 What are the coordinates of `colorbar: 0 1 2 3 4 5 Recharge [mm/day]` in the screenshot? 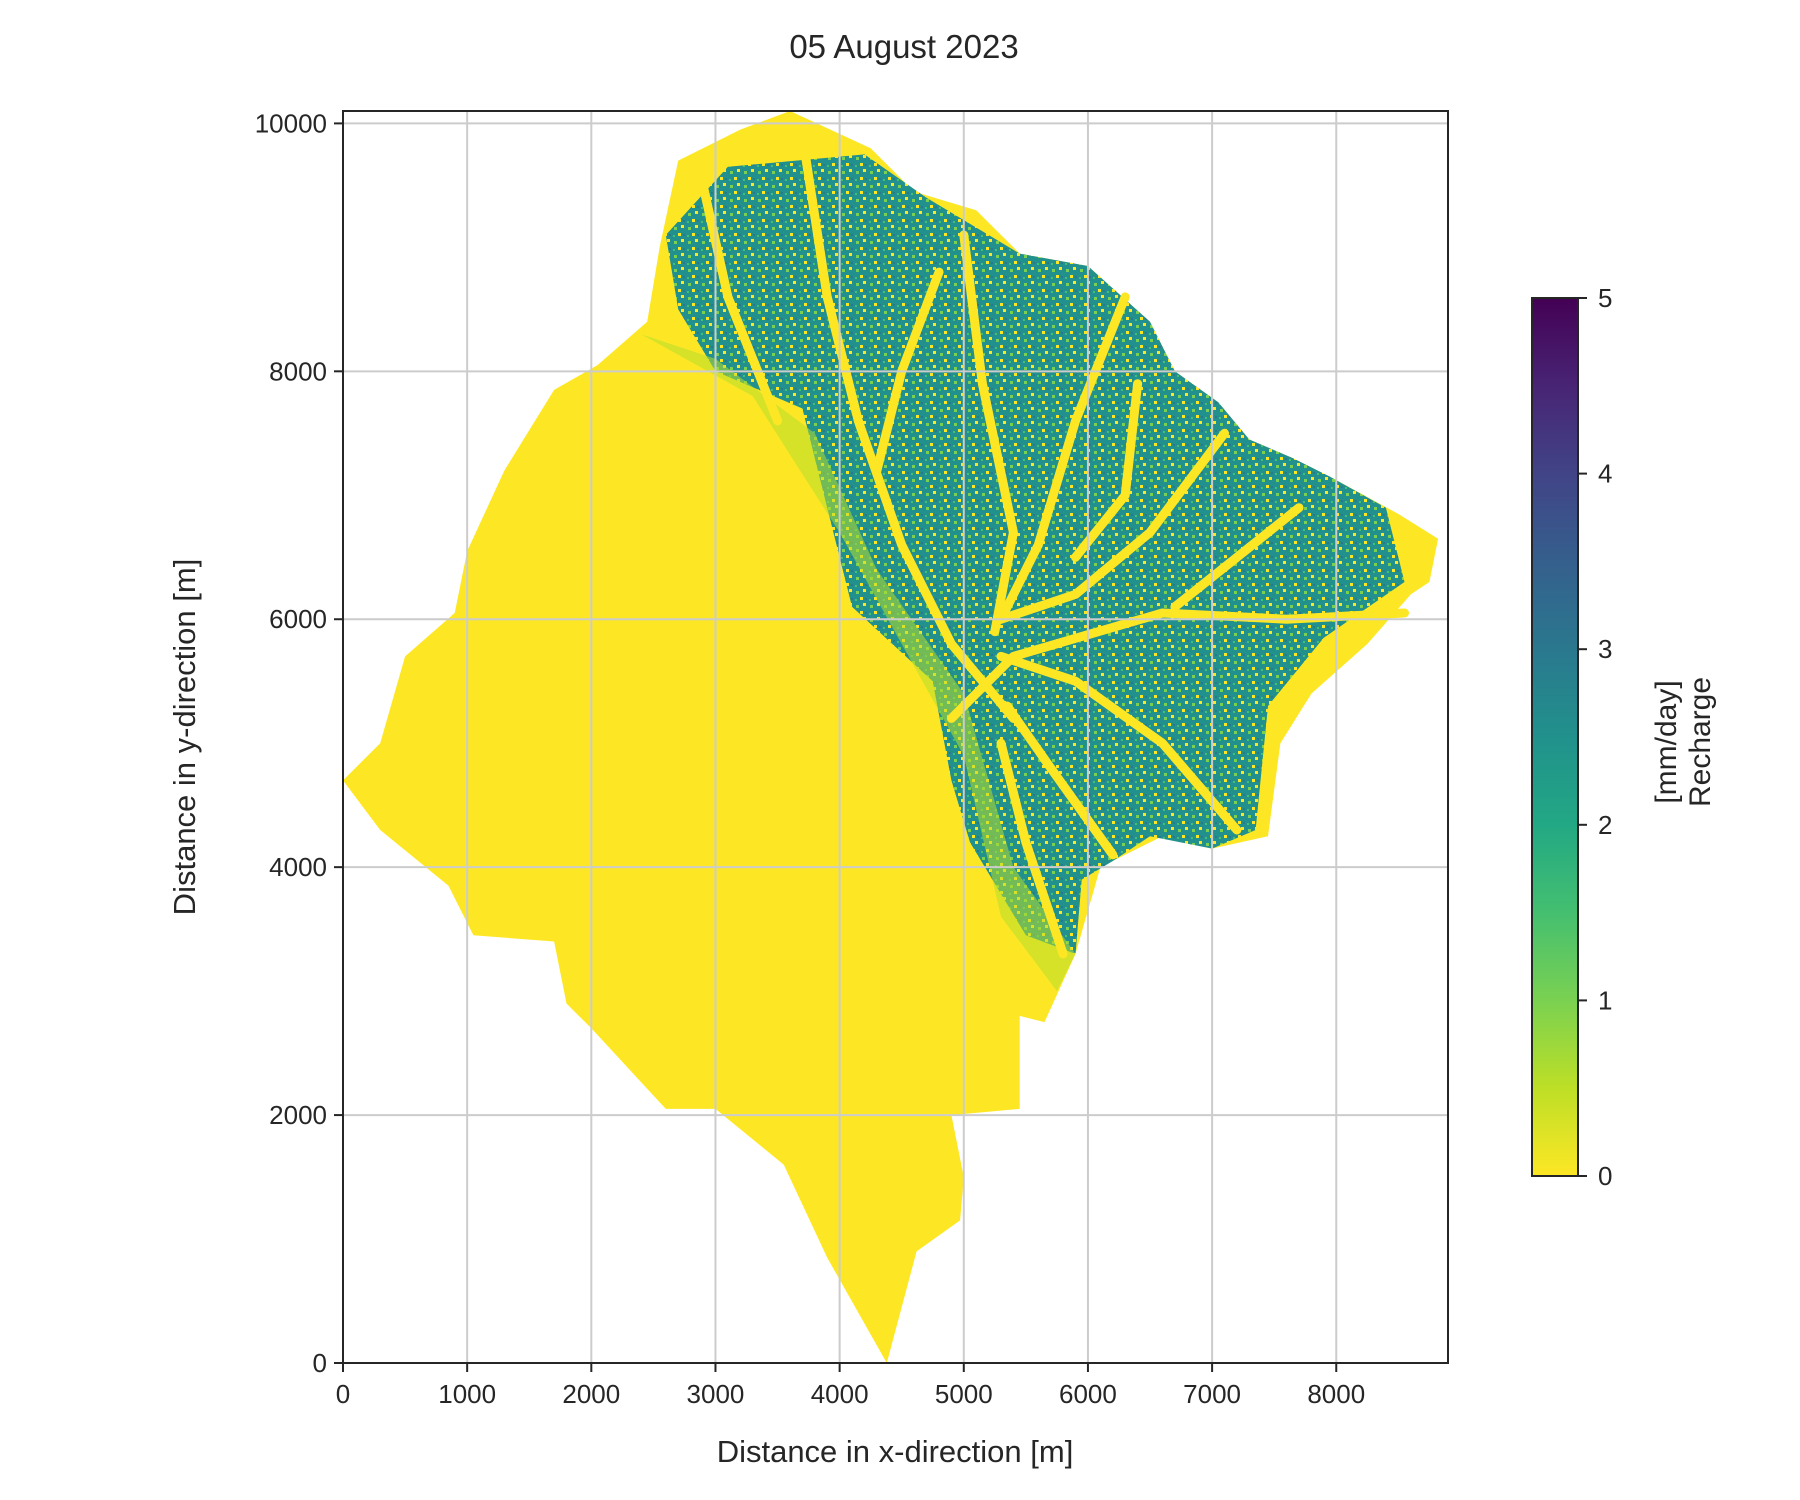 It's located at (1624, 737).